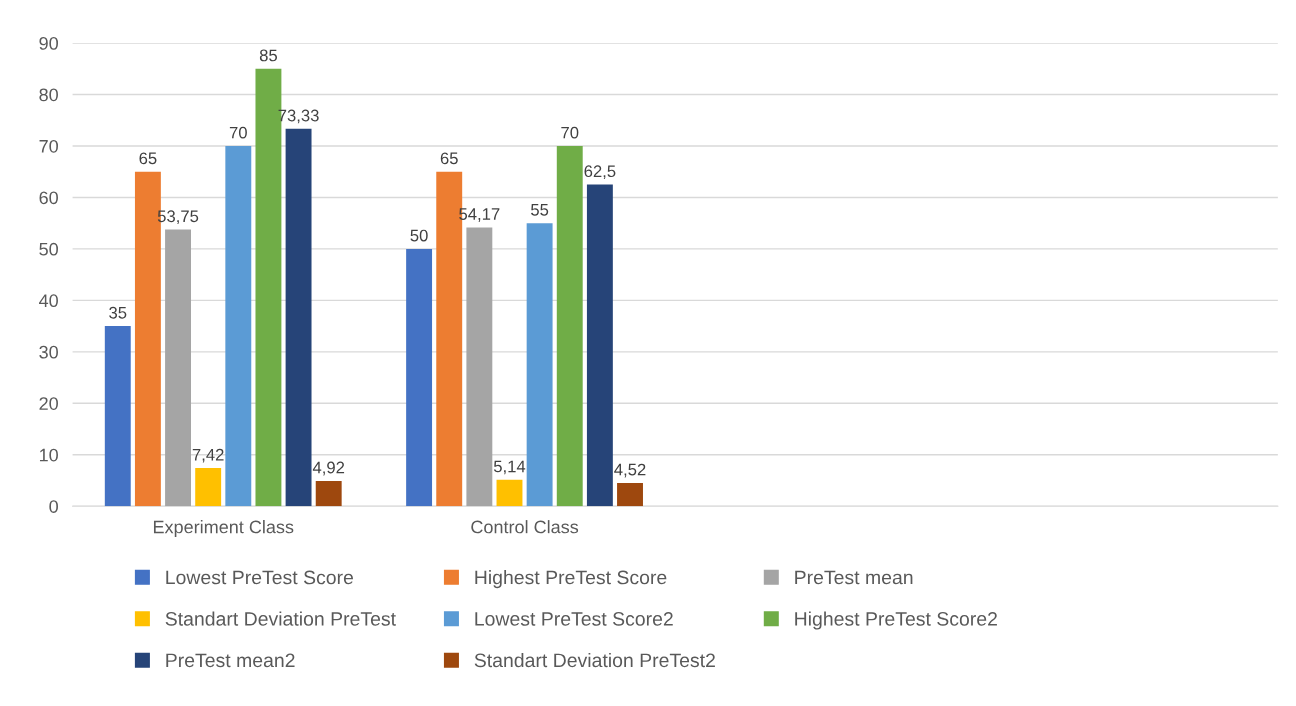  Describe the element at coordinates (48, 43) in the screenshot. I see `y-tick-label: 90` at that location.